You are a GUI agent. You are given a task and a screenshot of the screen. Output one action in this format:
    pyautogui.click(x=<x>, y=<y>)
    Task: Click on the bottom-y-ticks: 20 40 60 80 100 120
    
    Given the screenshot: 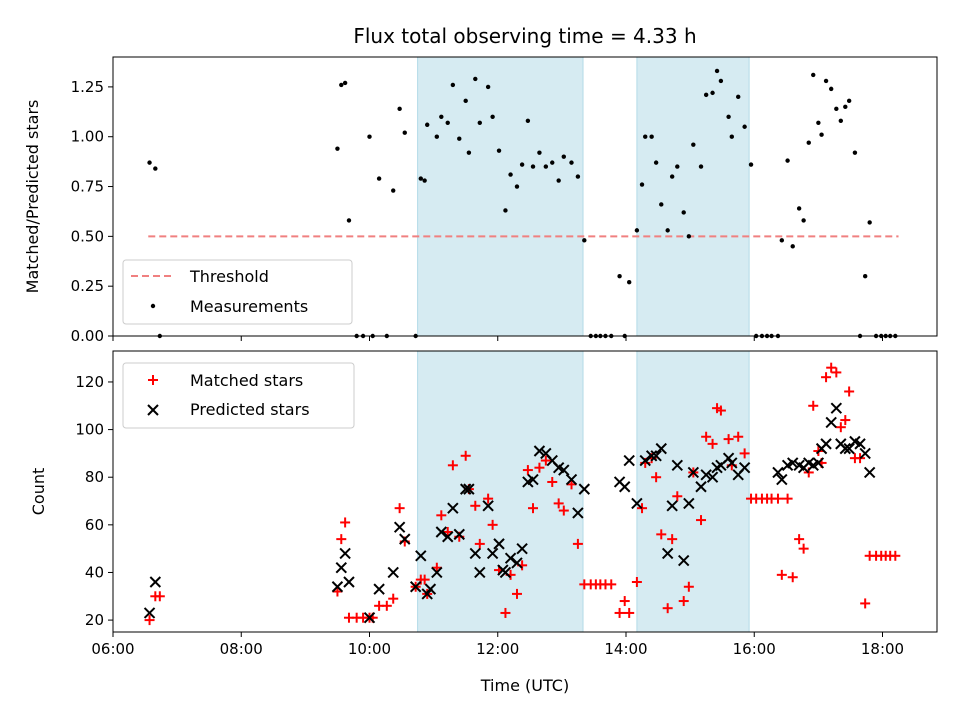 What is the action you would take?
    pyautogui.click(x=94, y=501)
    